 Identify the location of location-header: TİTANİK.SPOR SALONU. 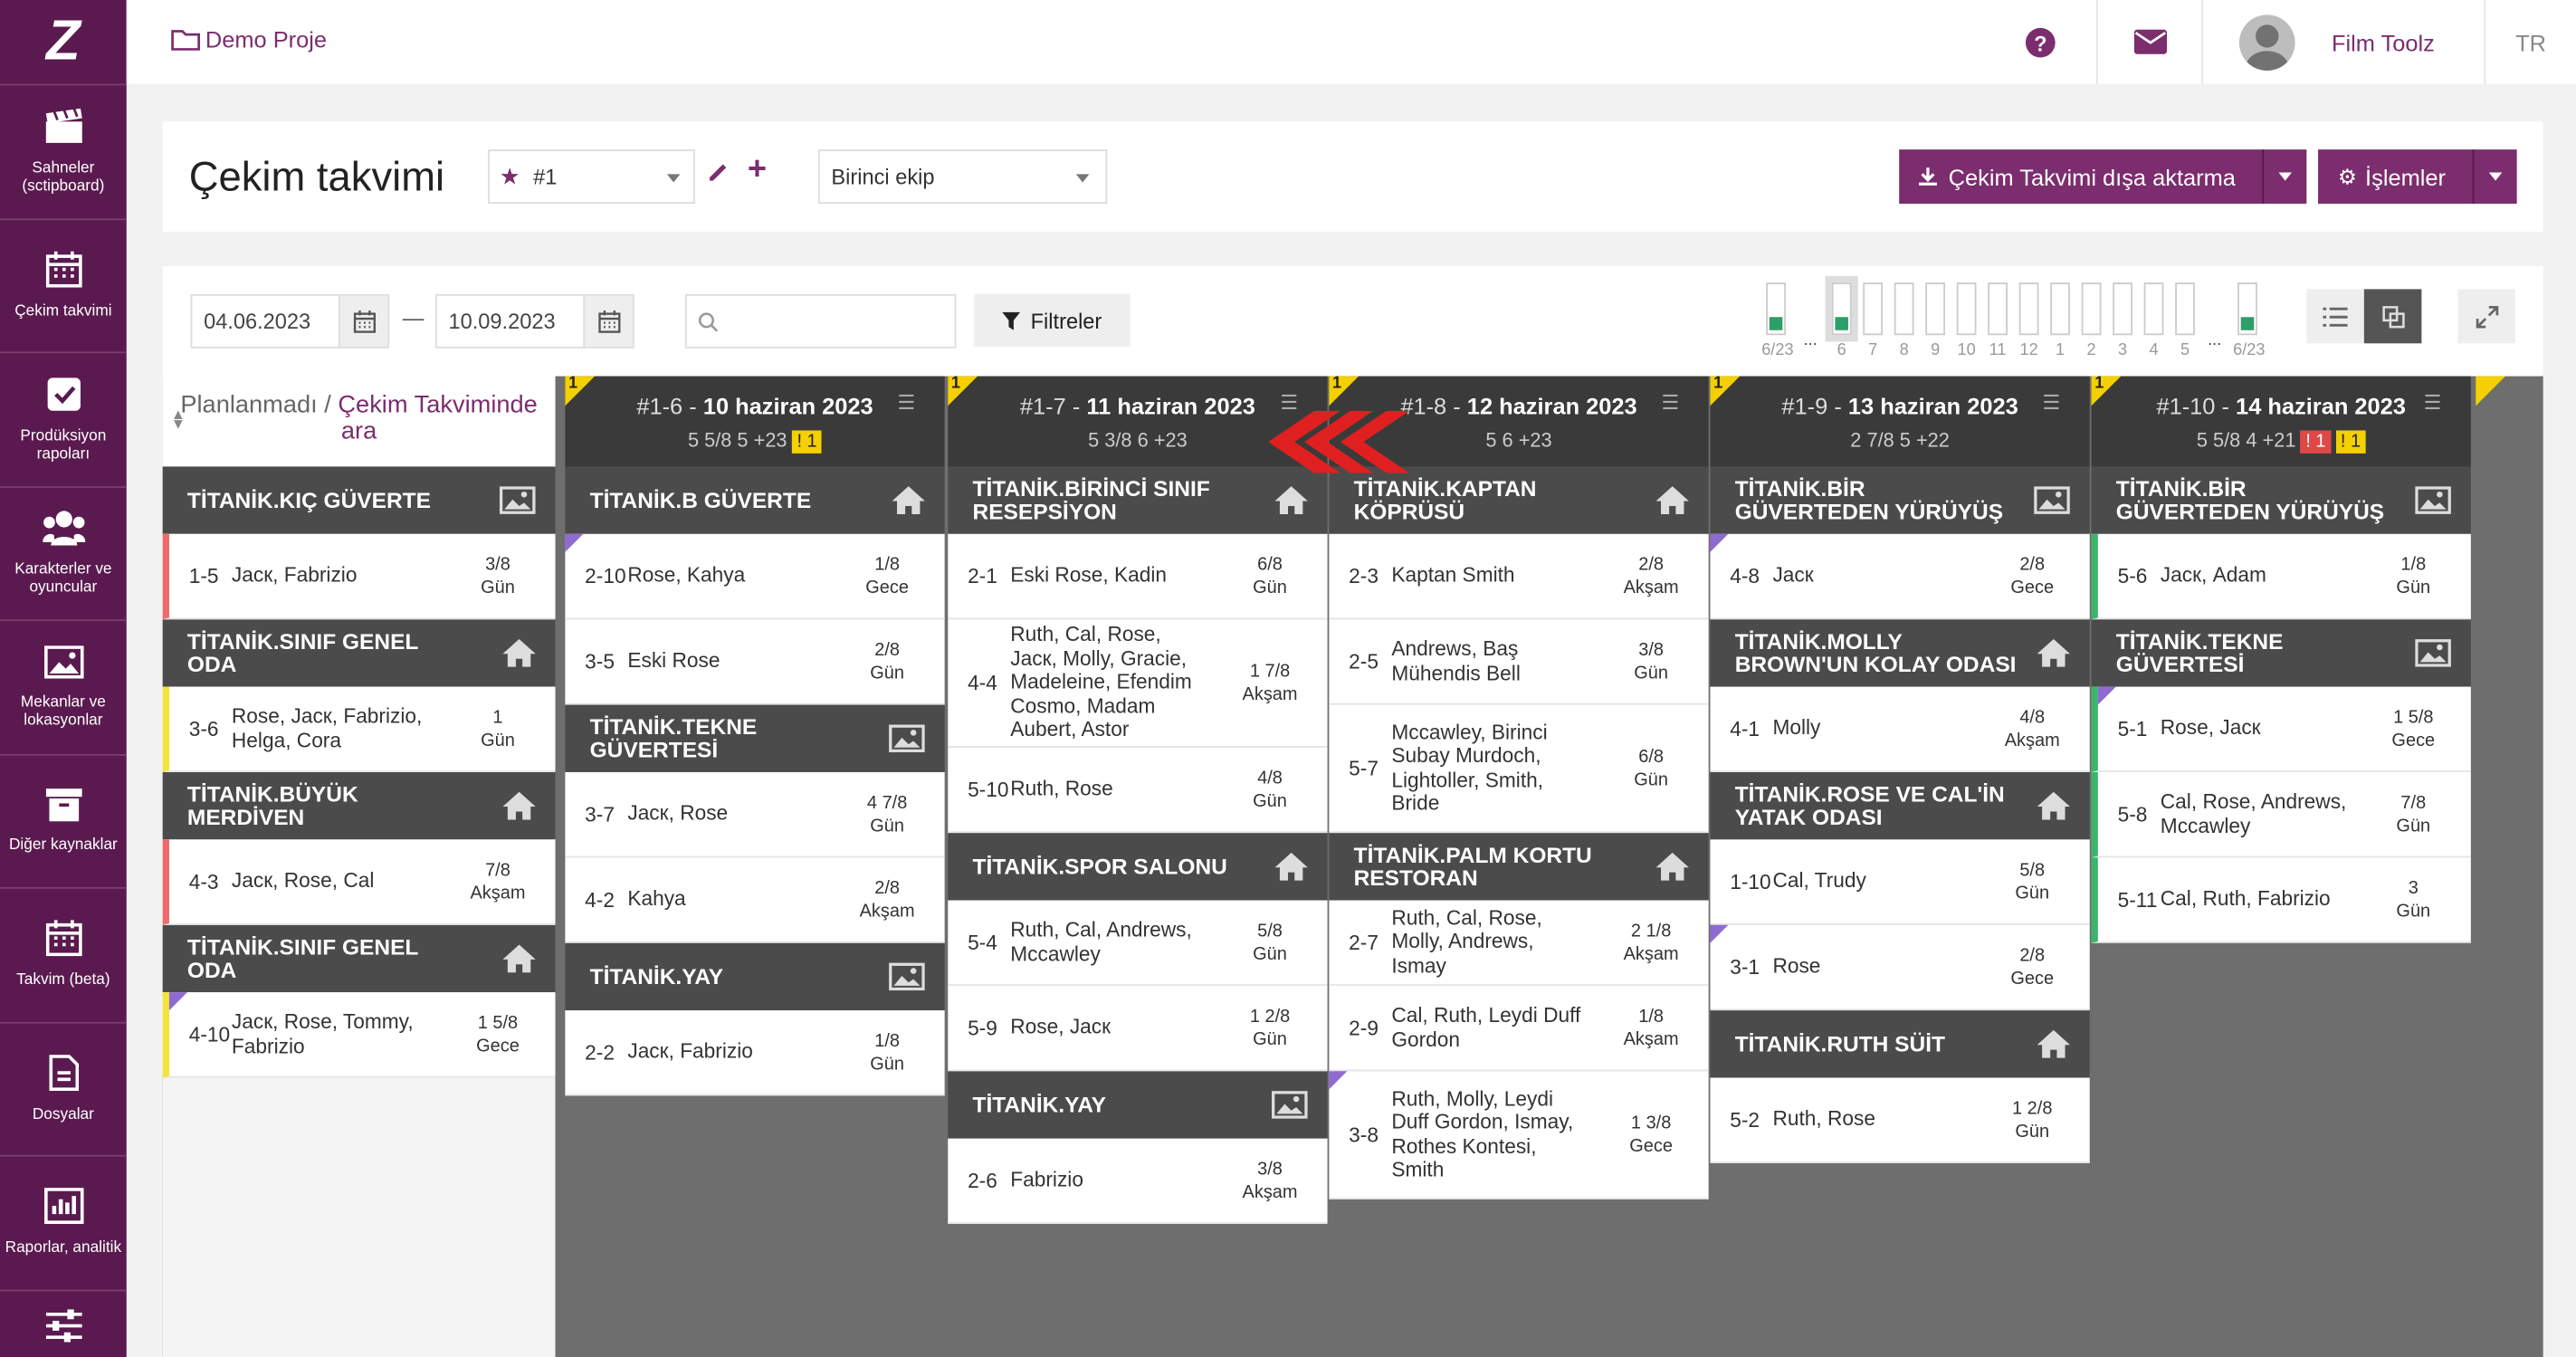
(1138, 867).